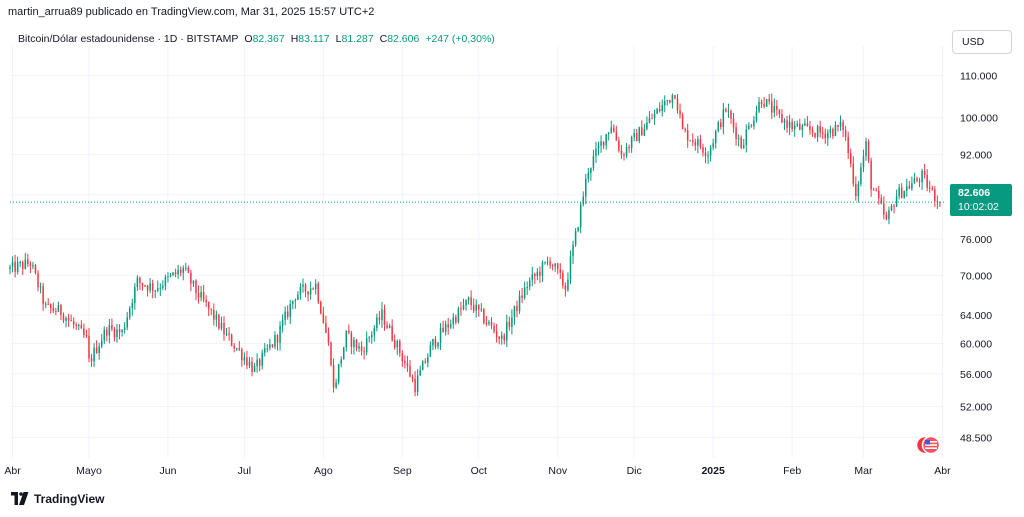  Describe the element at coordinates (929, 445) in the screenshot. I see `economic-events-icon` at that location.